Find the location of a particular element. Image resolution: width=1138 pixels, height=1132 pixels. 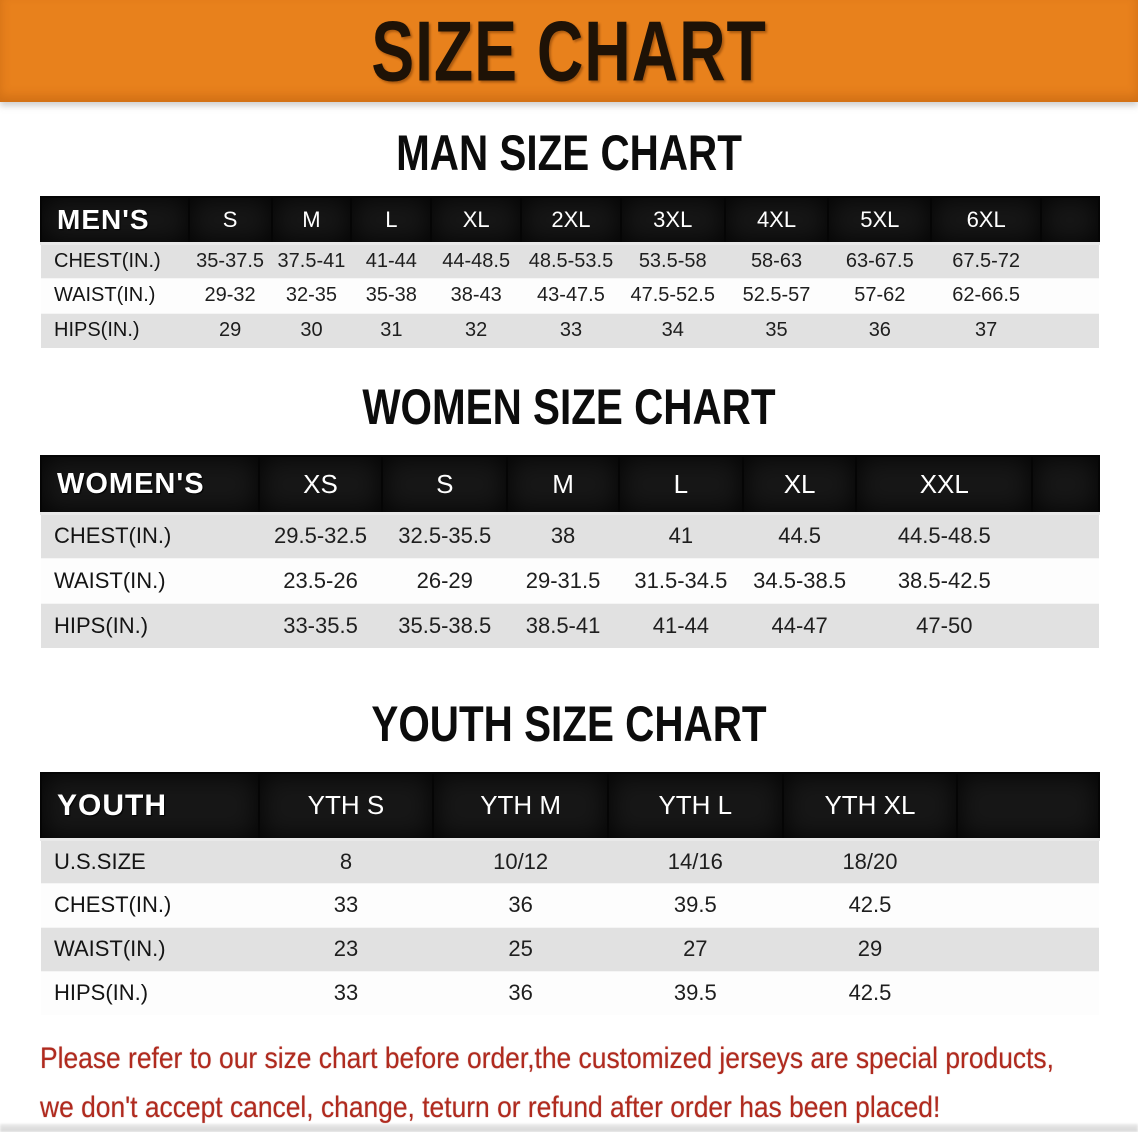

measurement-row: HIPS(IN.) 29 30 31 32 33 34 35 36 37 is located at coordinates (570, 330).